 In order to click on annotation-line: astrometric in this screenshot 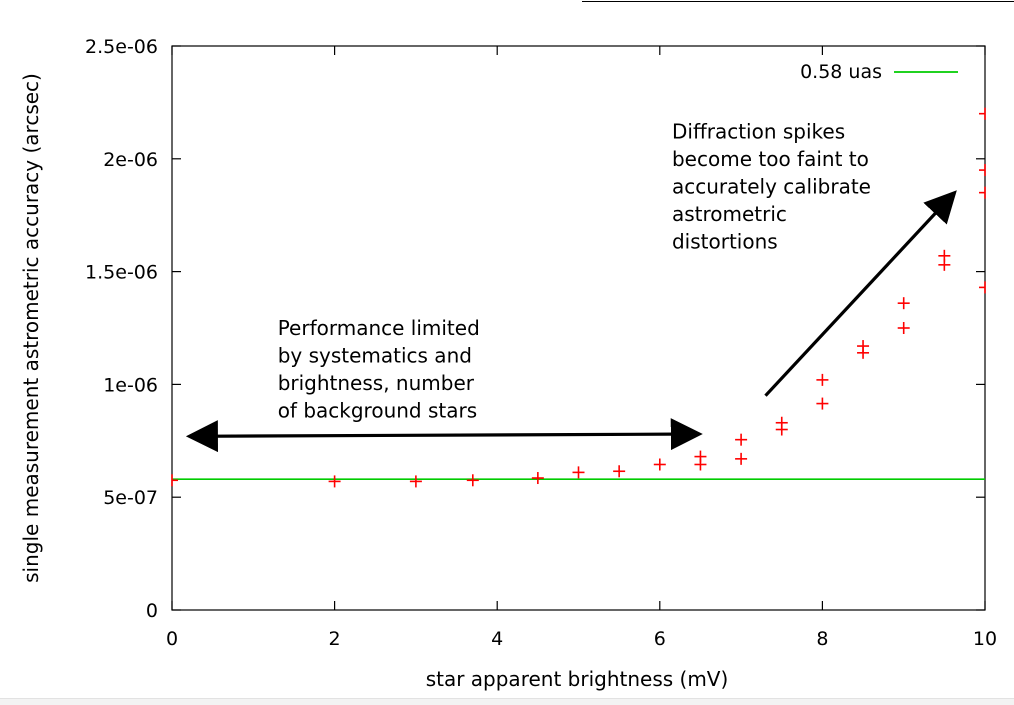, I will do `click(729, 214)`.